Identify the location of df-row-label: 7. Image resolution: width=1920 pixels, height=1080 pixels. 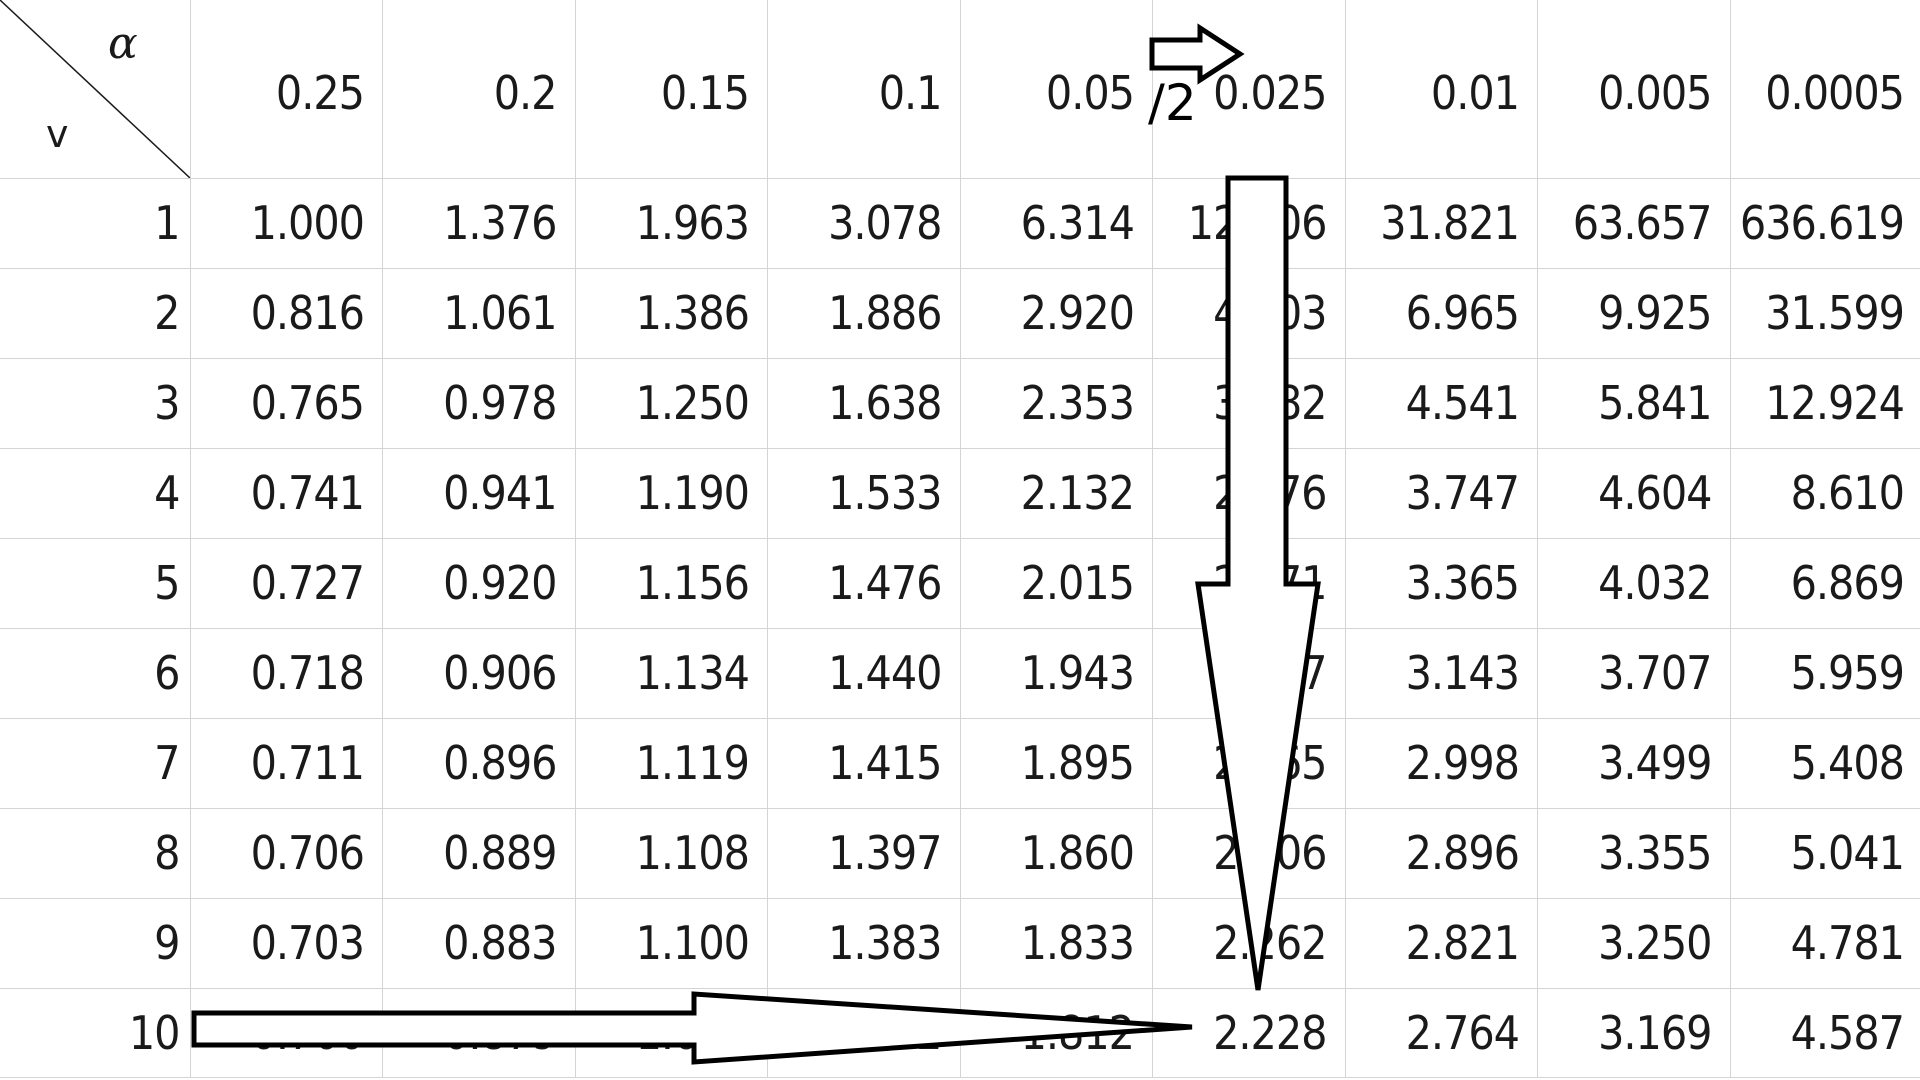
(95, 763).